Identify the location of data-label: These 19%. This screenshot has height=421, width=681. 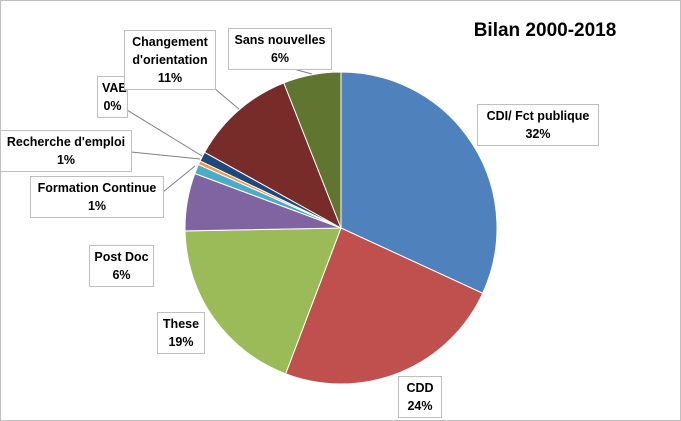
(181, 333).